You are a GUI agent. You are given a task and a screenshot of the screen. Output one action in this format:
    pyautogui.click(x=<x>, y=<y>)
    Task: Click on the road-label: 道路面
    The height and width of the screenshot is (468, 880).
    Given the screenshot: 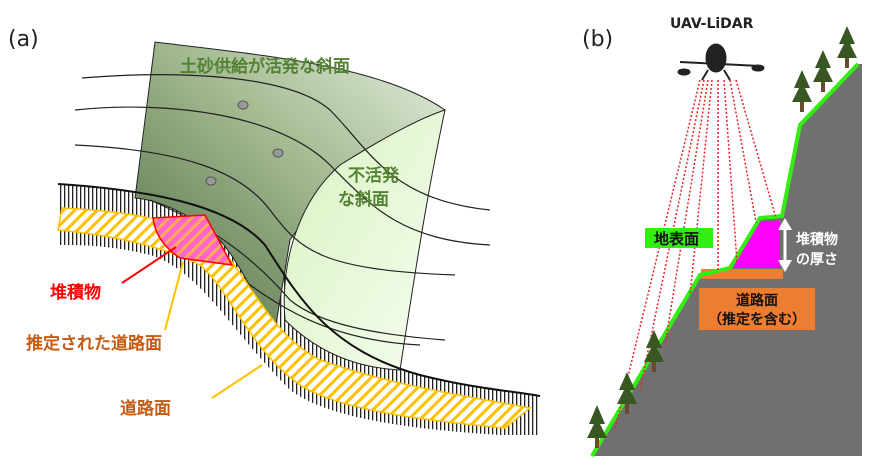 What is the action you would take?
    pyautogui.click(x=145, y=408)
    